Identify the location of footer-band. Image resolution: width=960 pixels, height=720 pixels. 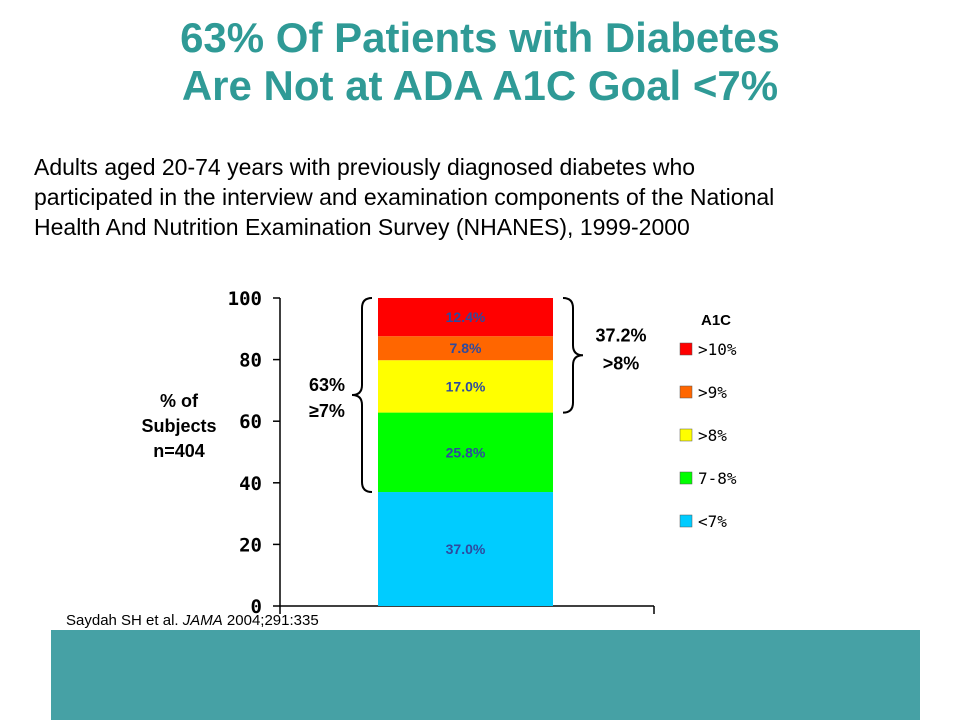
(485, 675).